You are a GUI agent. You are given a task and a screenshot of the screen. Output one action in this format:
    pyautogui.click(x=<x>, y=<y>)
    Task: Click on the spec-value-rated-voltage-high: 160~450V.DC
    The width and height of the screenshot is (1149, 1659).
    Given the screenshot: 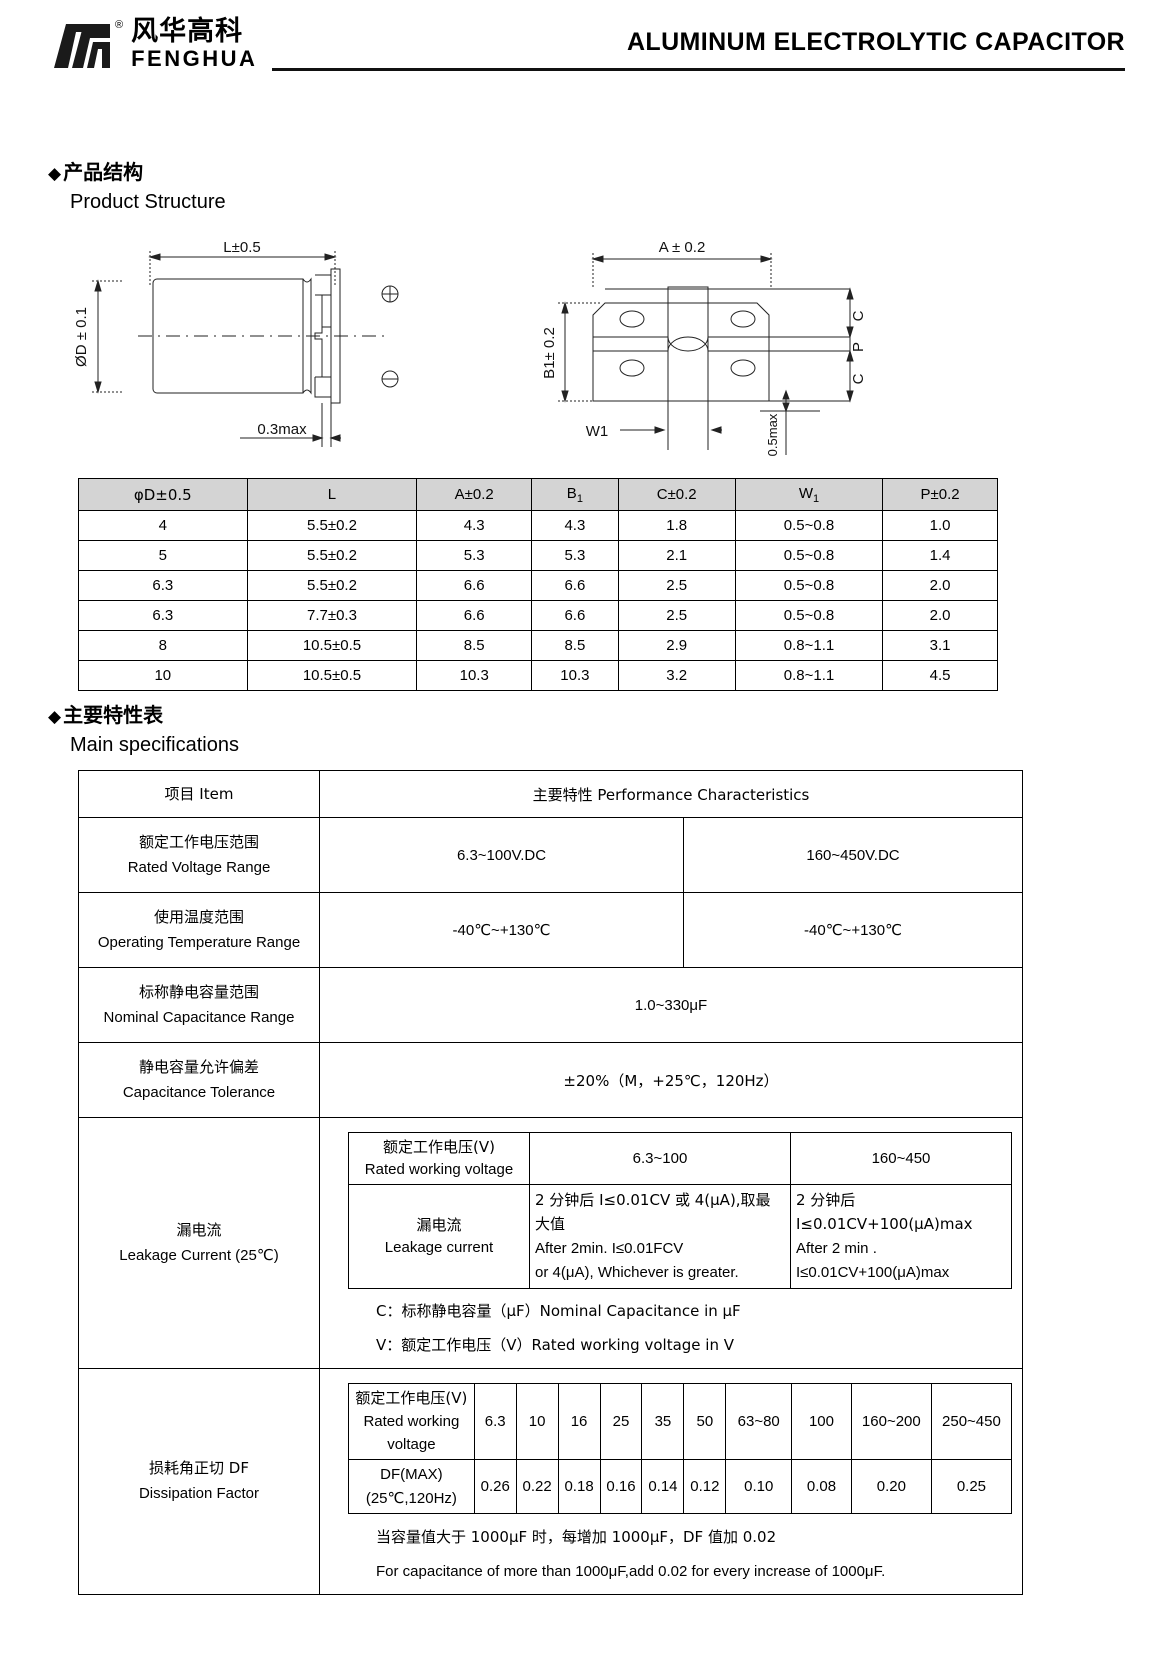 What is the action you would take?
    pyautogui.click(x=853, y=855)
    